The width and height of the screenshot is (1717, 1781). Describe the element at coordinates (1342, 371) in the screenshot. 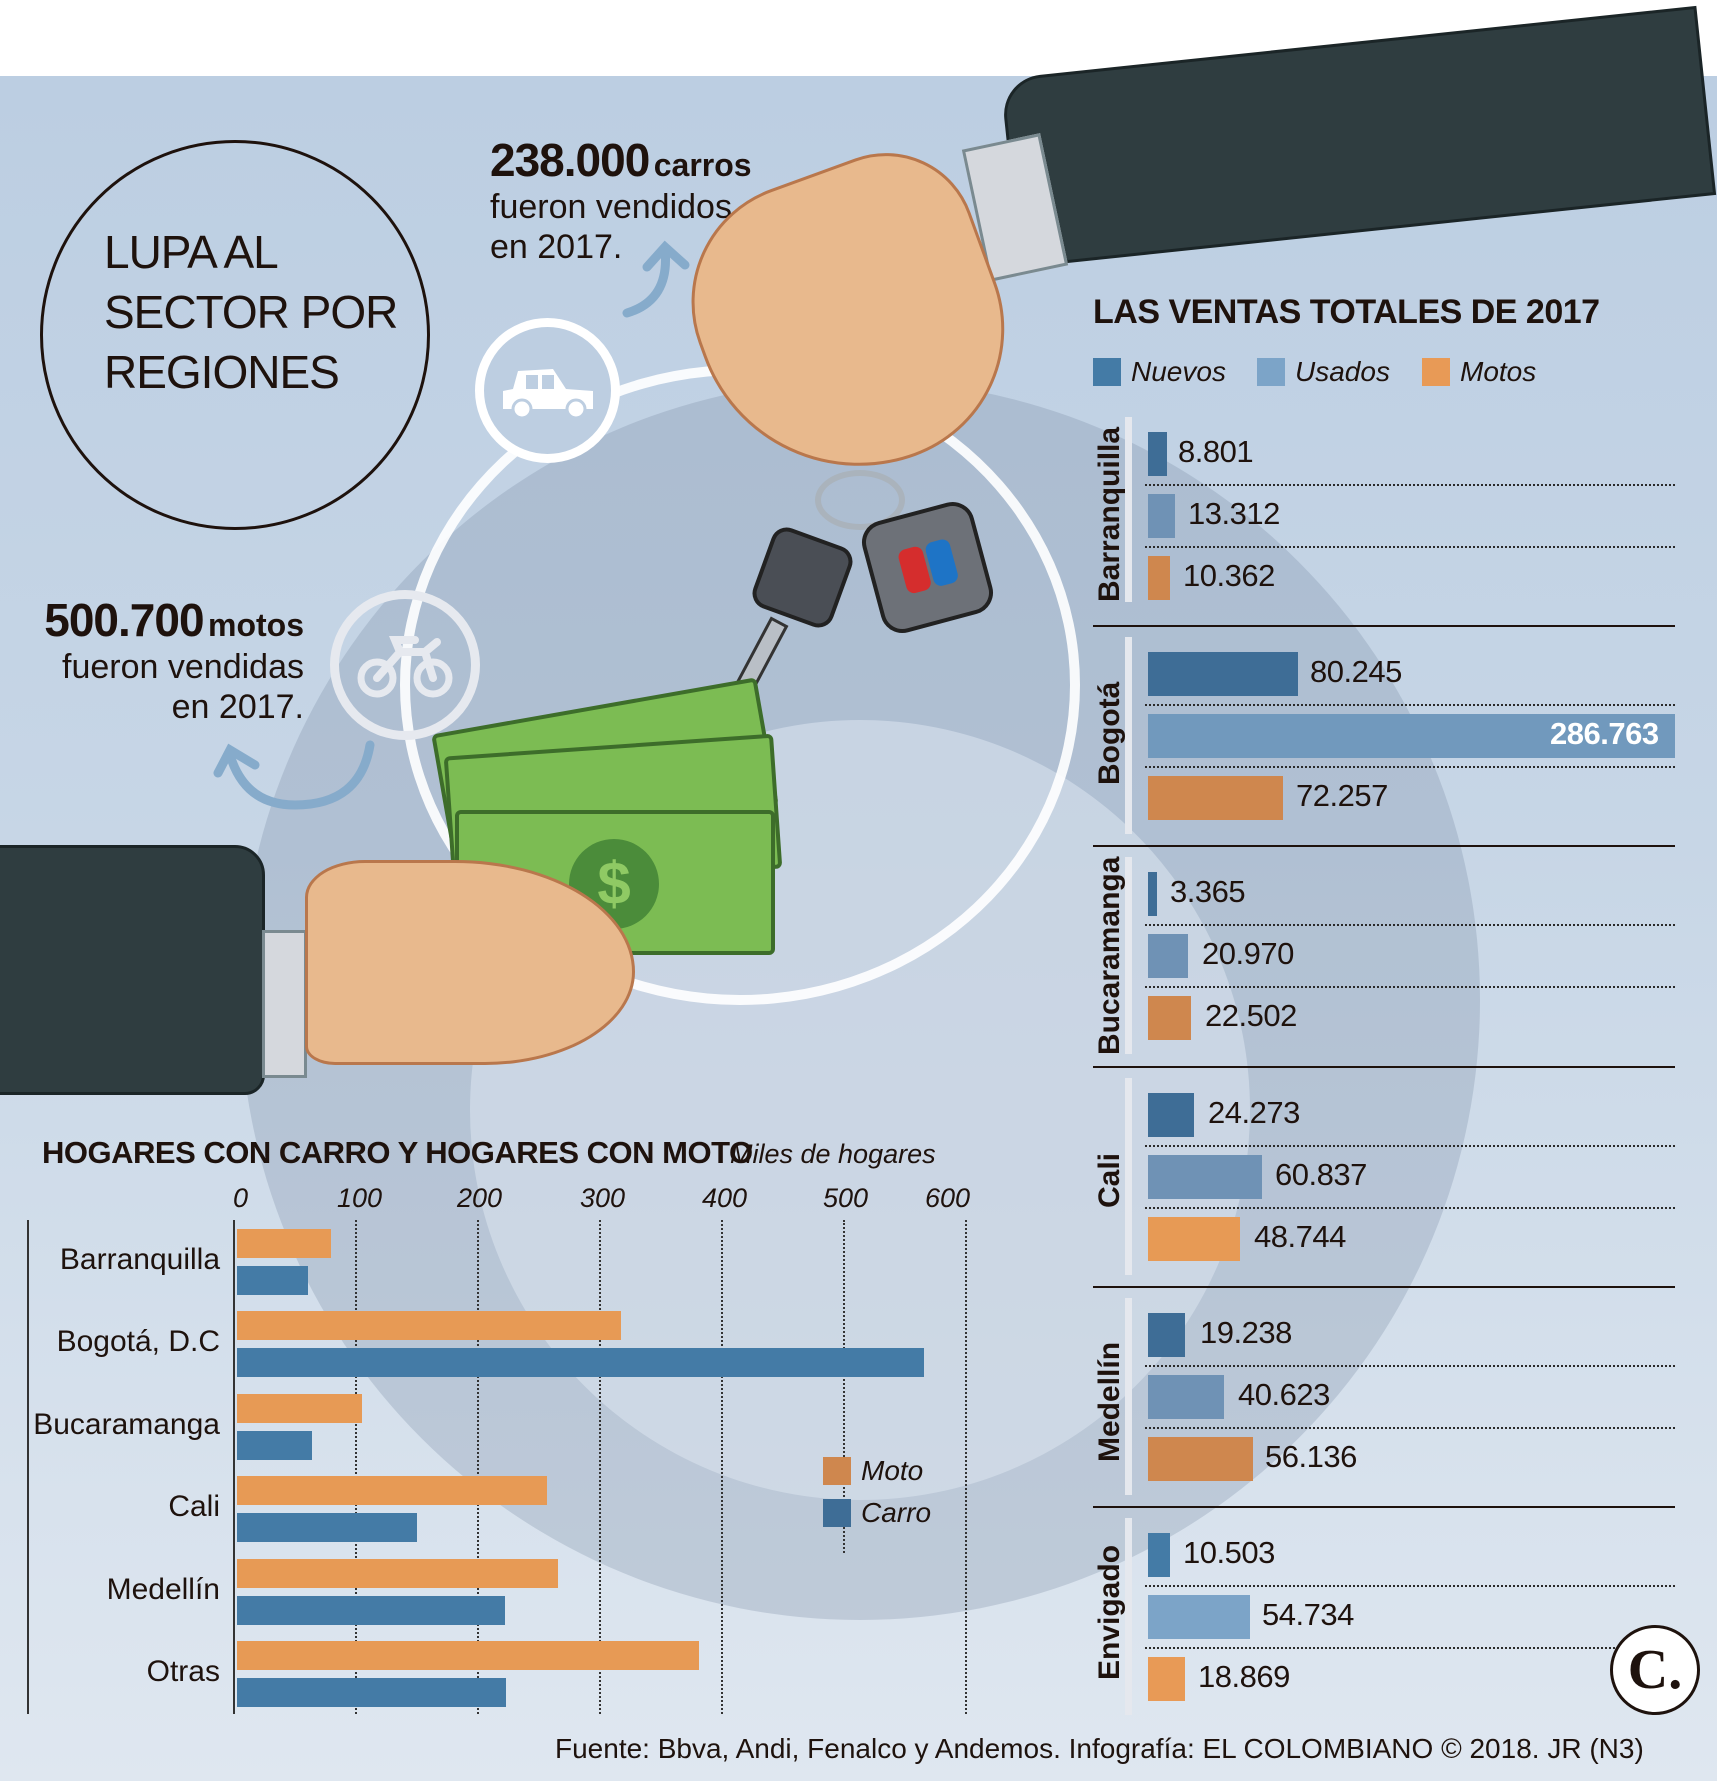

I see `legend-label-usados: Usados` at that location.